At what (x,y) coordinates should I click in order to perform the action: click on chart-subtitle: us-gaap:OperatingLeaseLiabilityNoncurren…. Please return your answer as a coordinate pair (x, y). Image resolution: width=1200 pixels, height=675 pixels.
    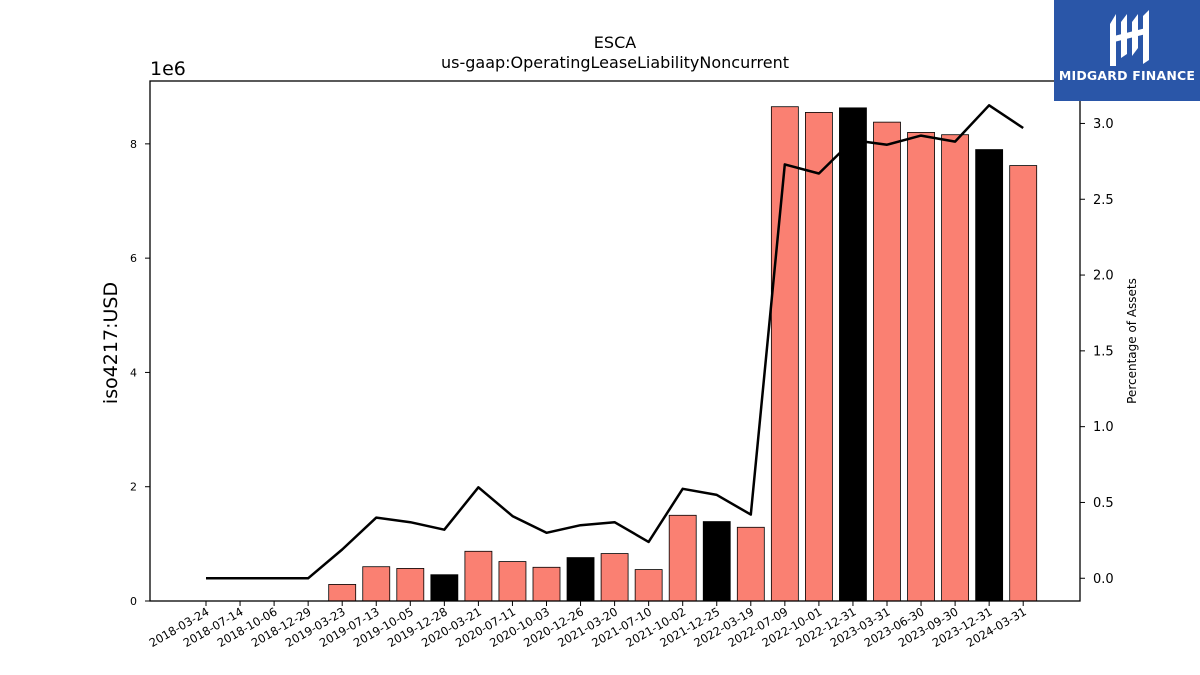
    Looking at the image, I should click on (615, 62).